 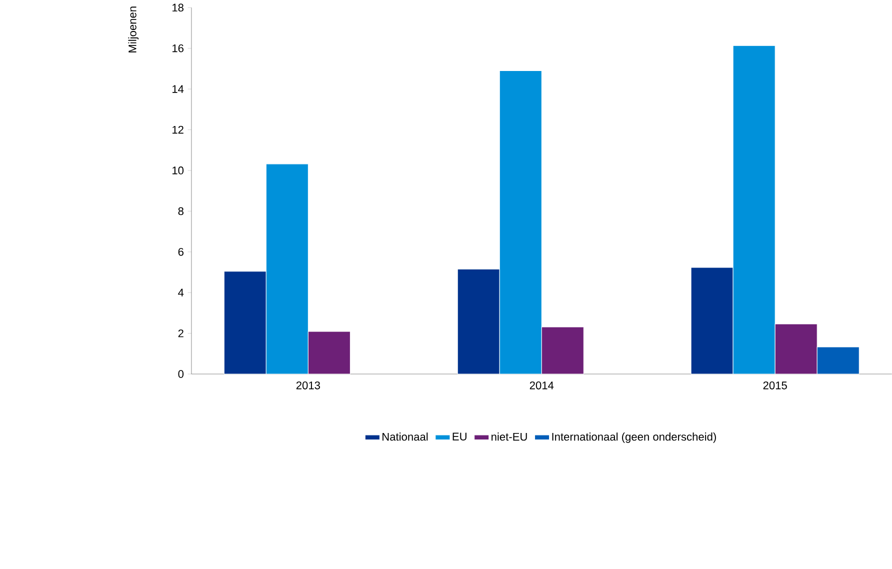 I want to click on y-tick-label: 8, so click(x=181, y=211).